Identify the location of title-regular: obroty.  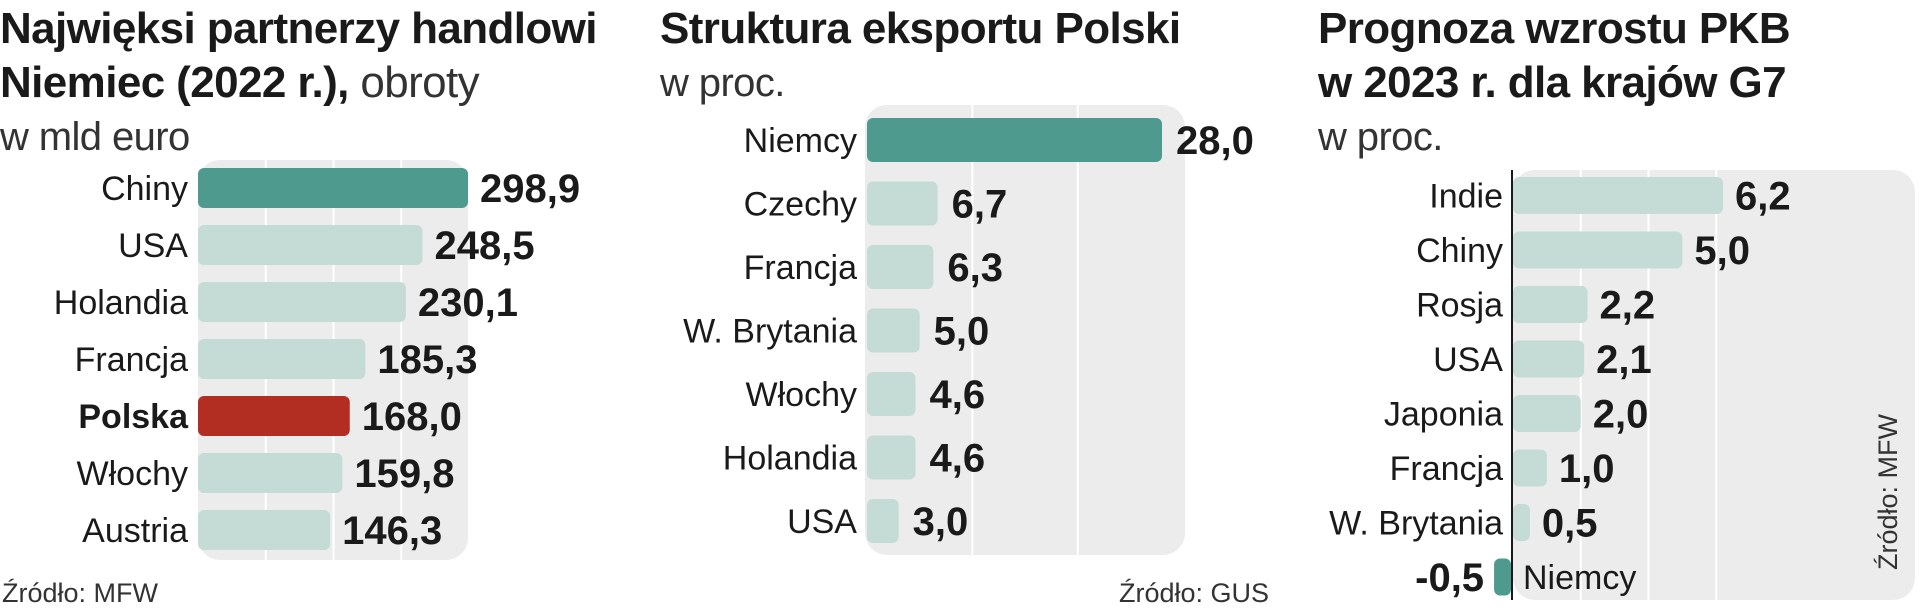
(420, 82).